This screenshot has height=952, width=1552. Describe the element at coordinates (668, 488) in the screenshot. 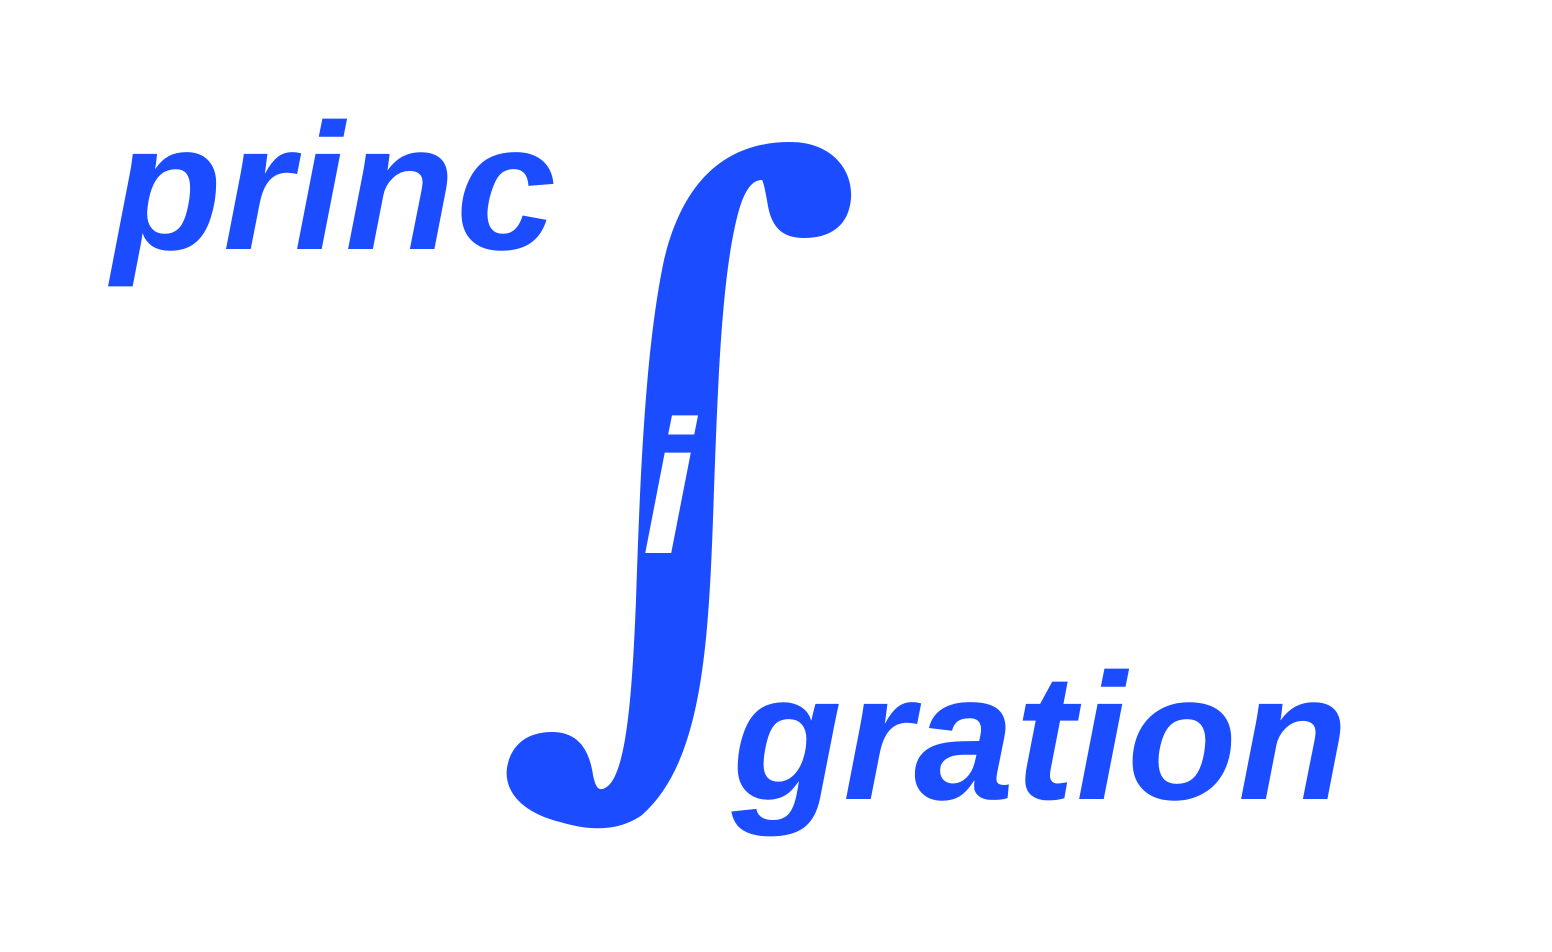

I see `integral-inner-letter: i` at that location.